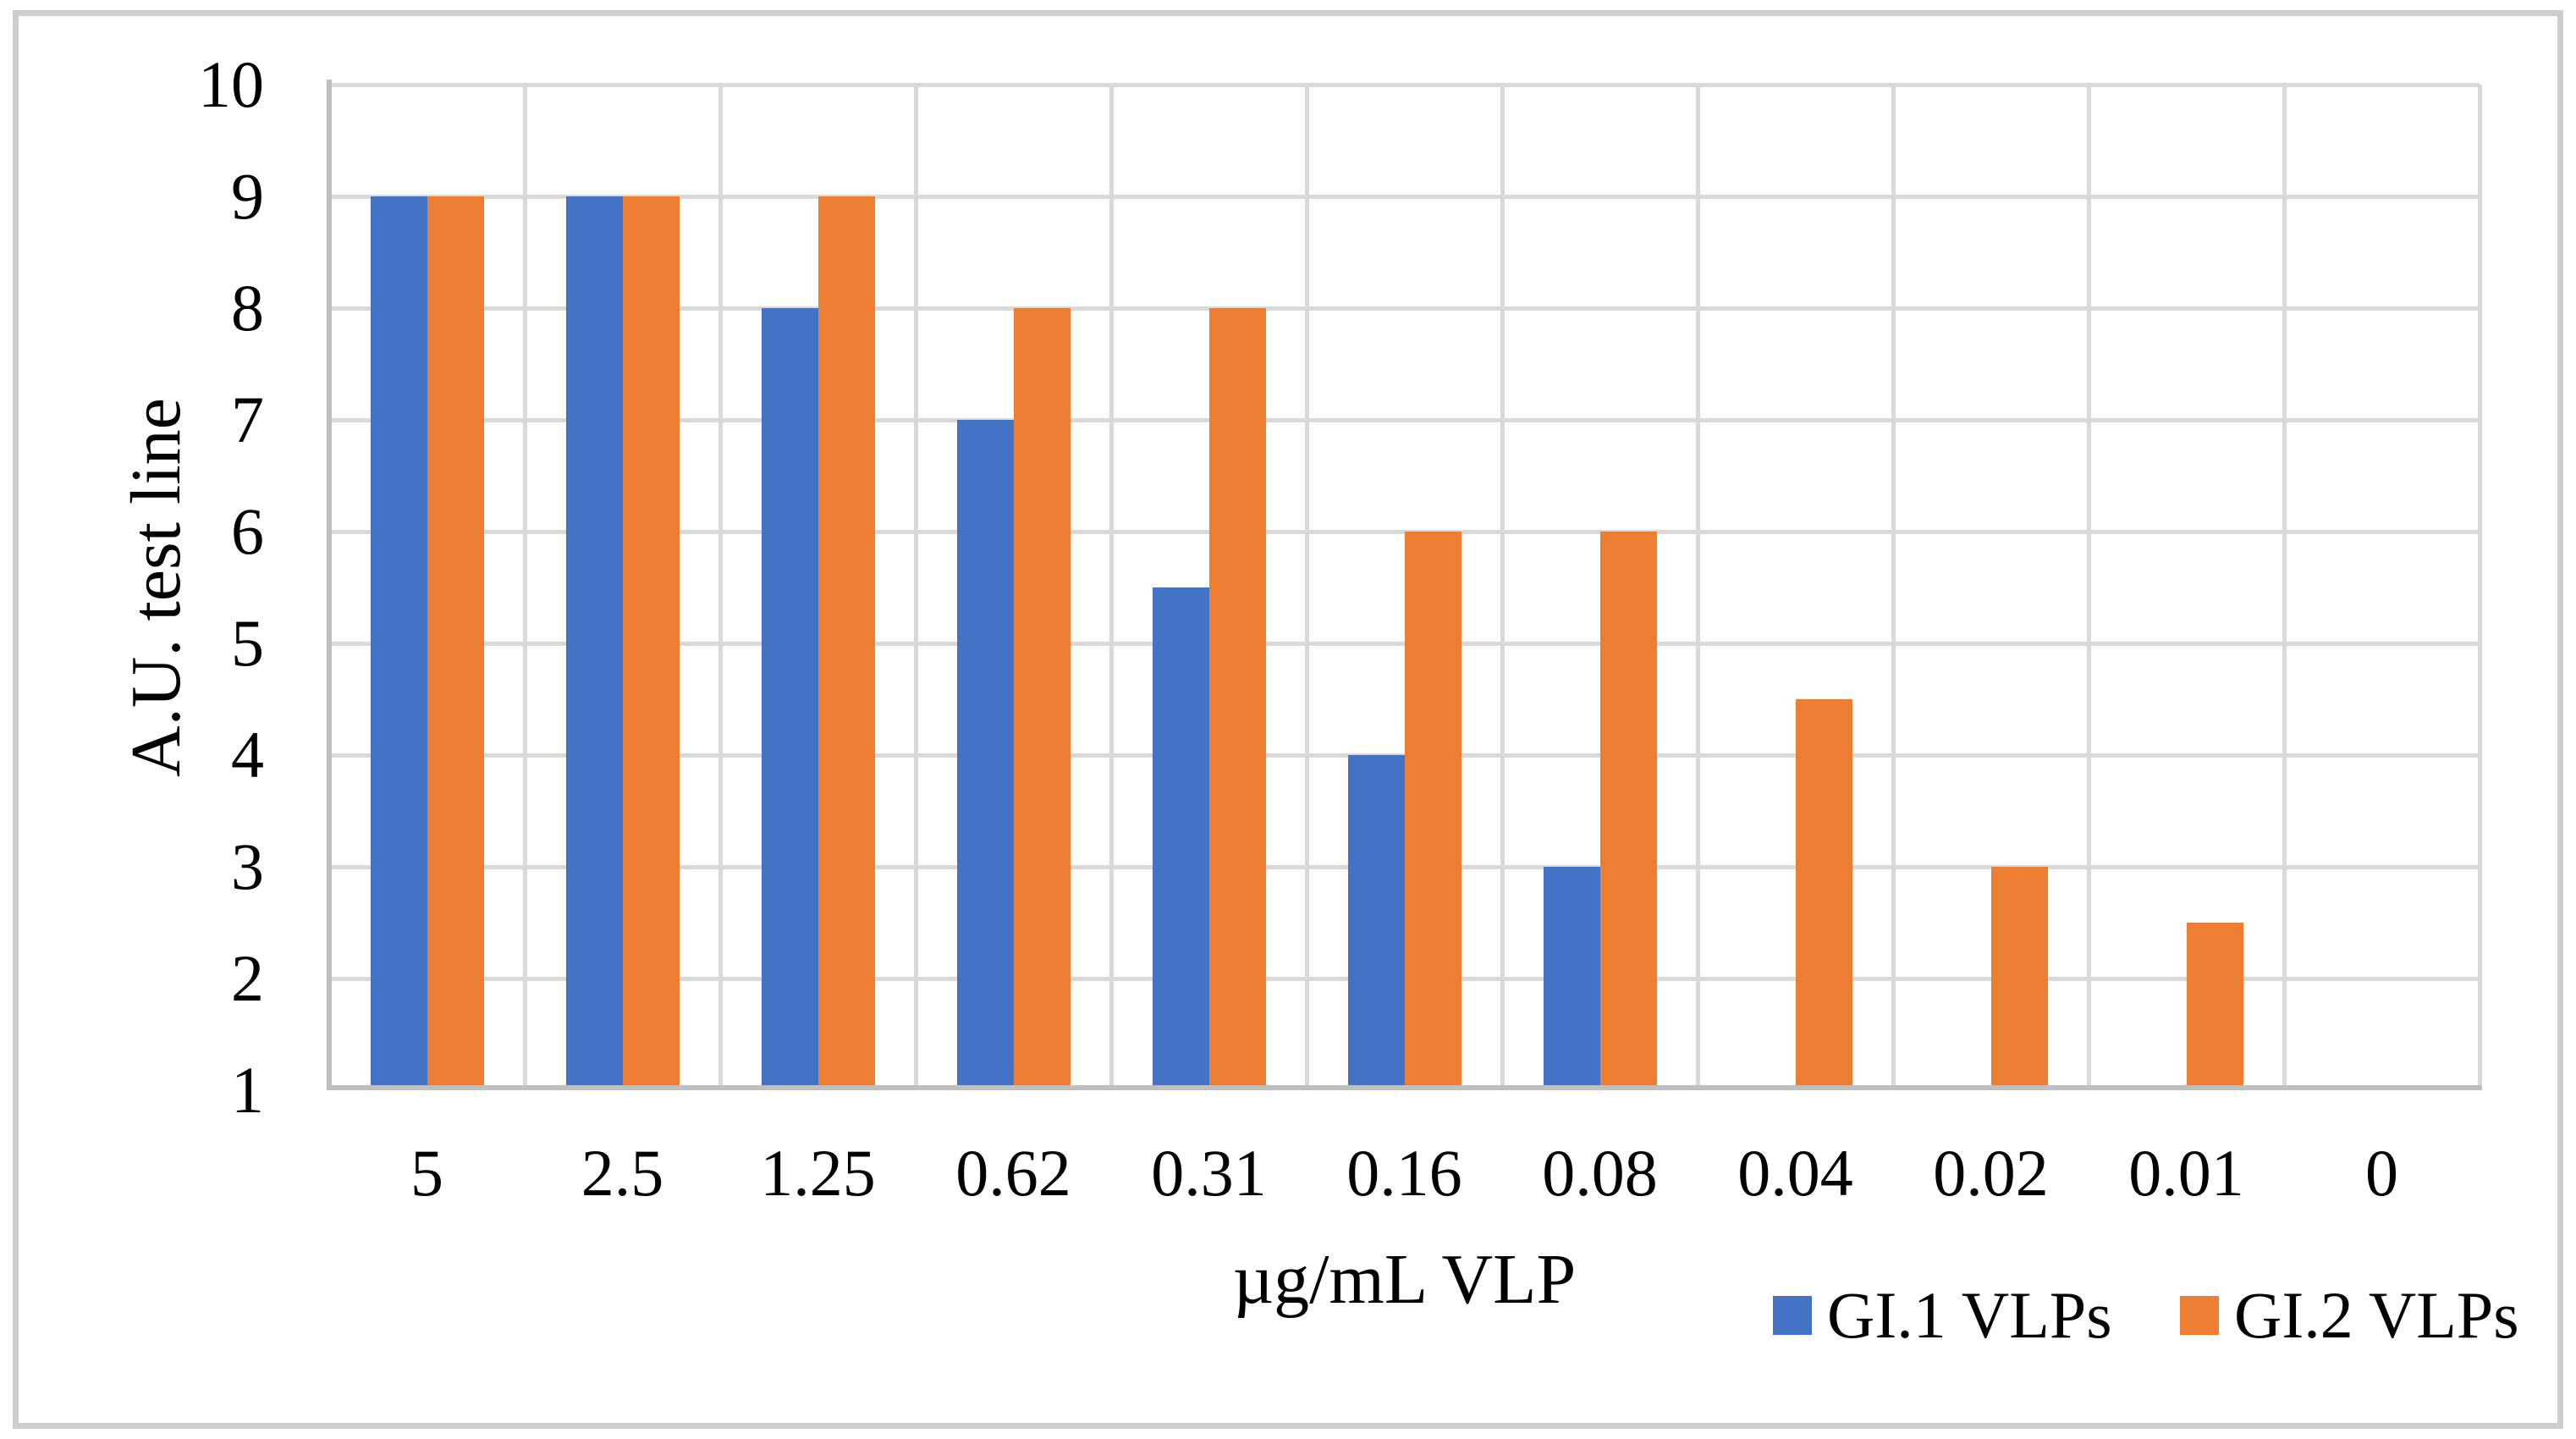 The image size is (2576, 1439). What do you see at coordinates (2199, 1315) in the screenshot?
I see `legend-swatch-gi2-vlps` at bounding box center [2199, 1315].